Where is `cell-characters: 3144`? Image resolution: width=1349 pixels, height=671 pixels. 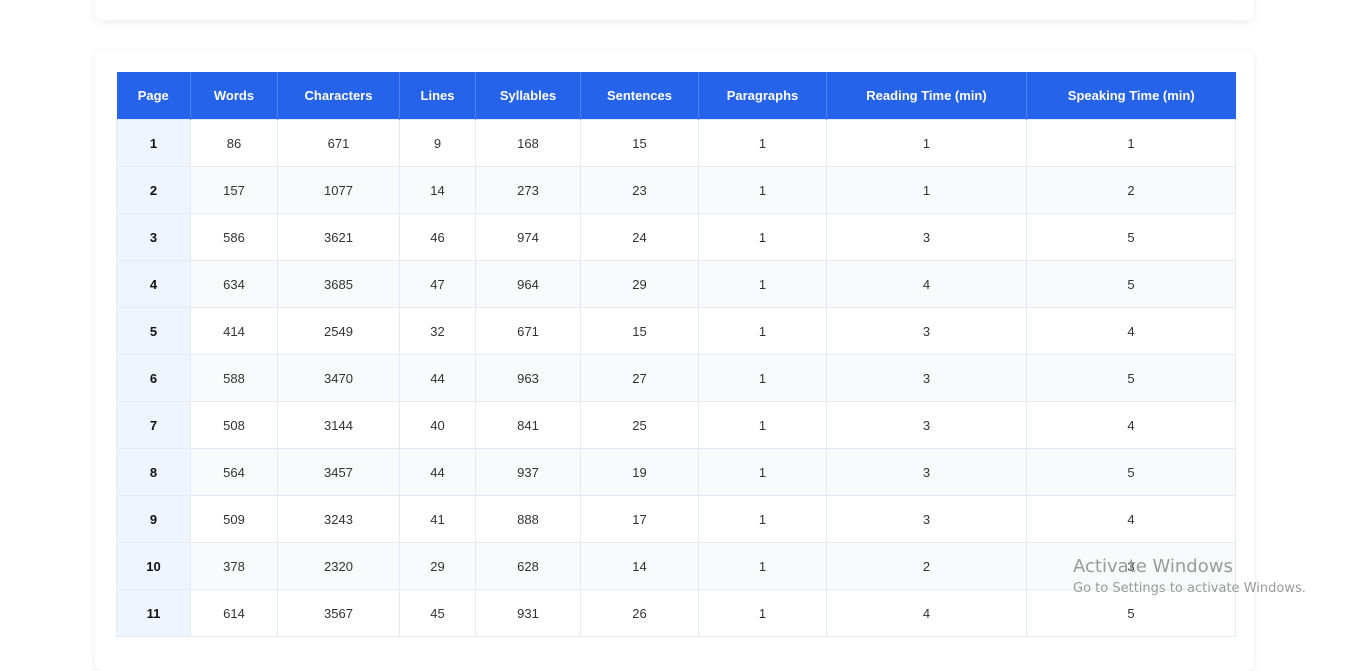 cell-characters: 3144 is located at coordinates (338, 425).